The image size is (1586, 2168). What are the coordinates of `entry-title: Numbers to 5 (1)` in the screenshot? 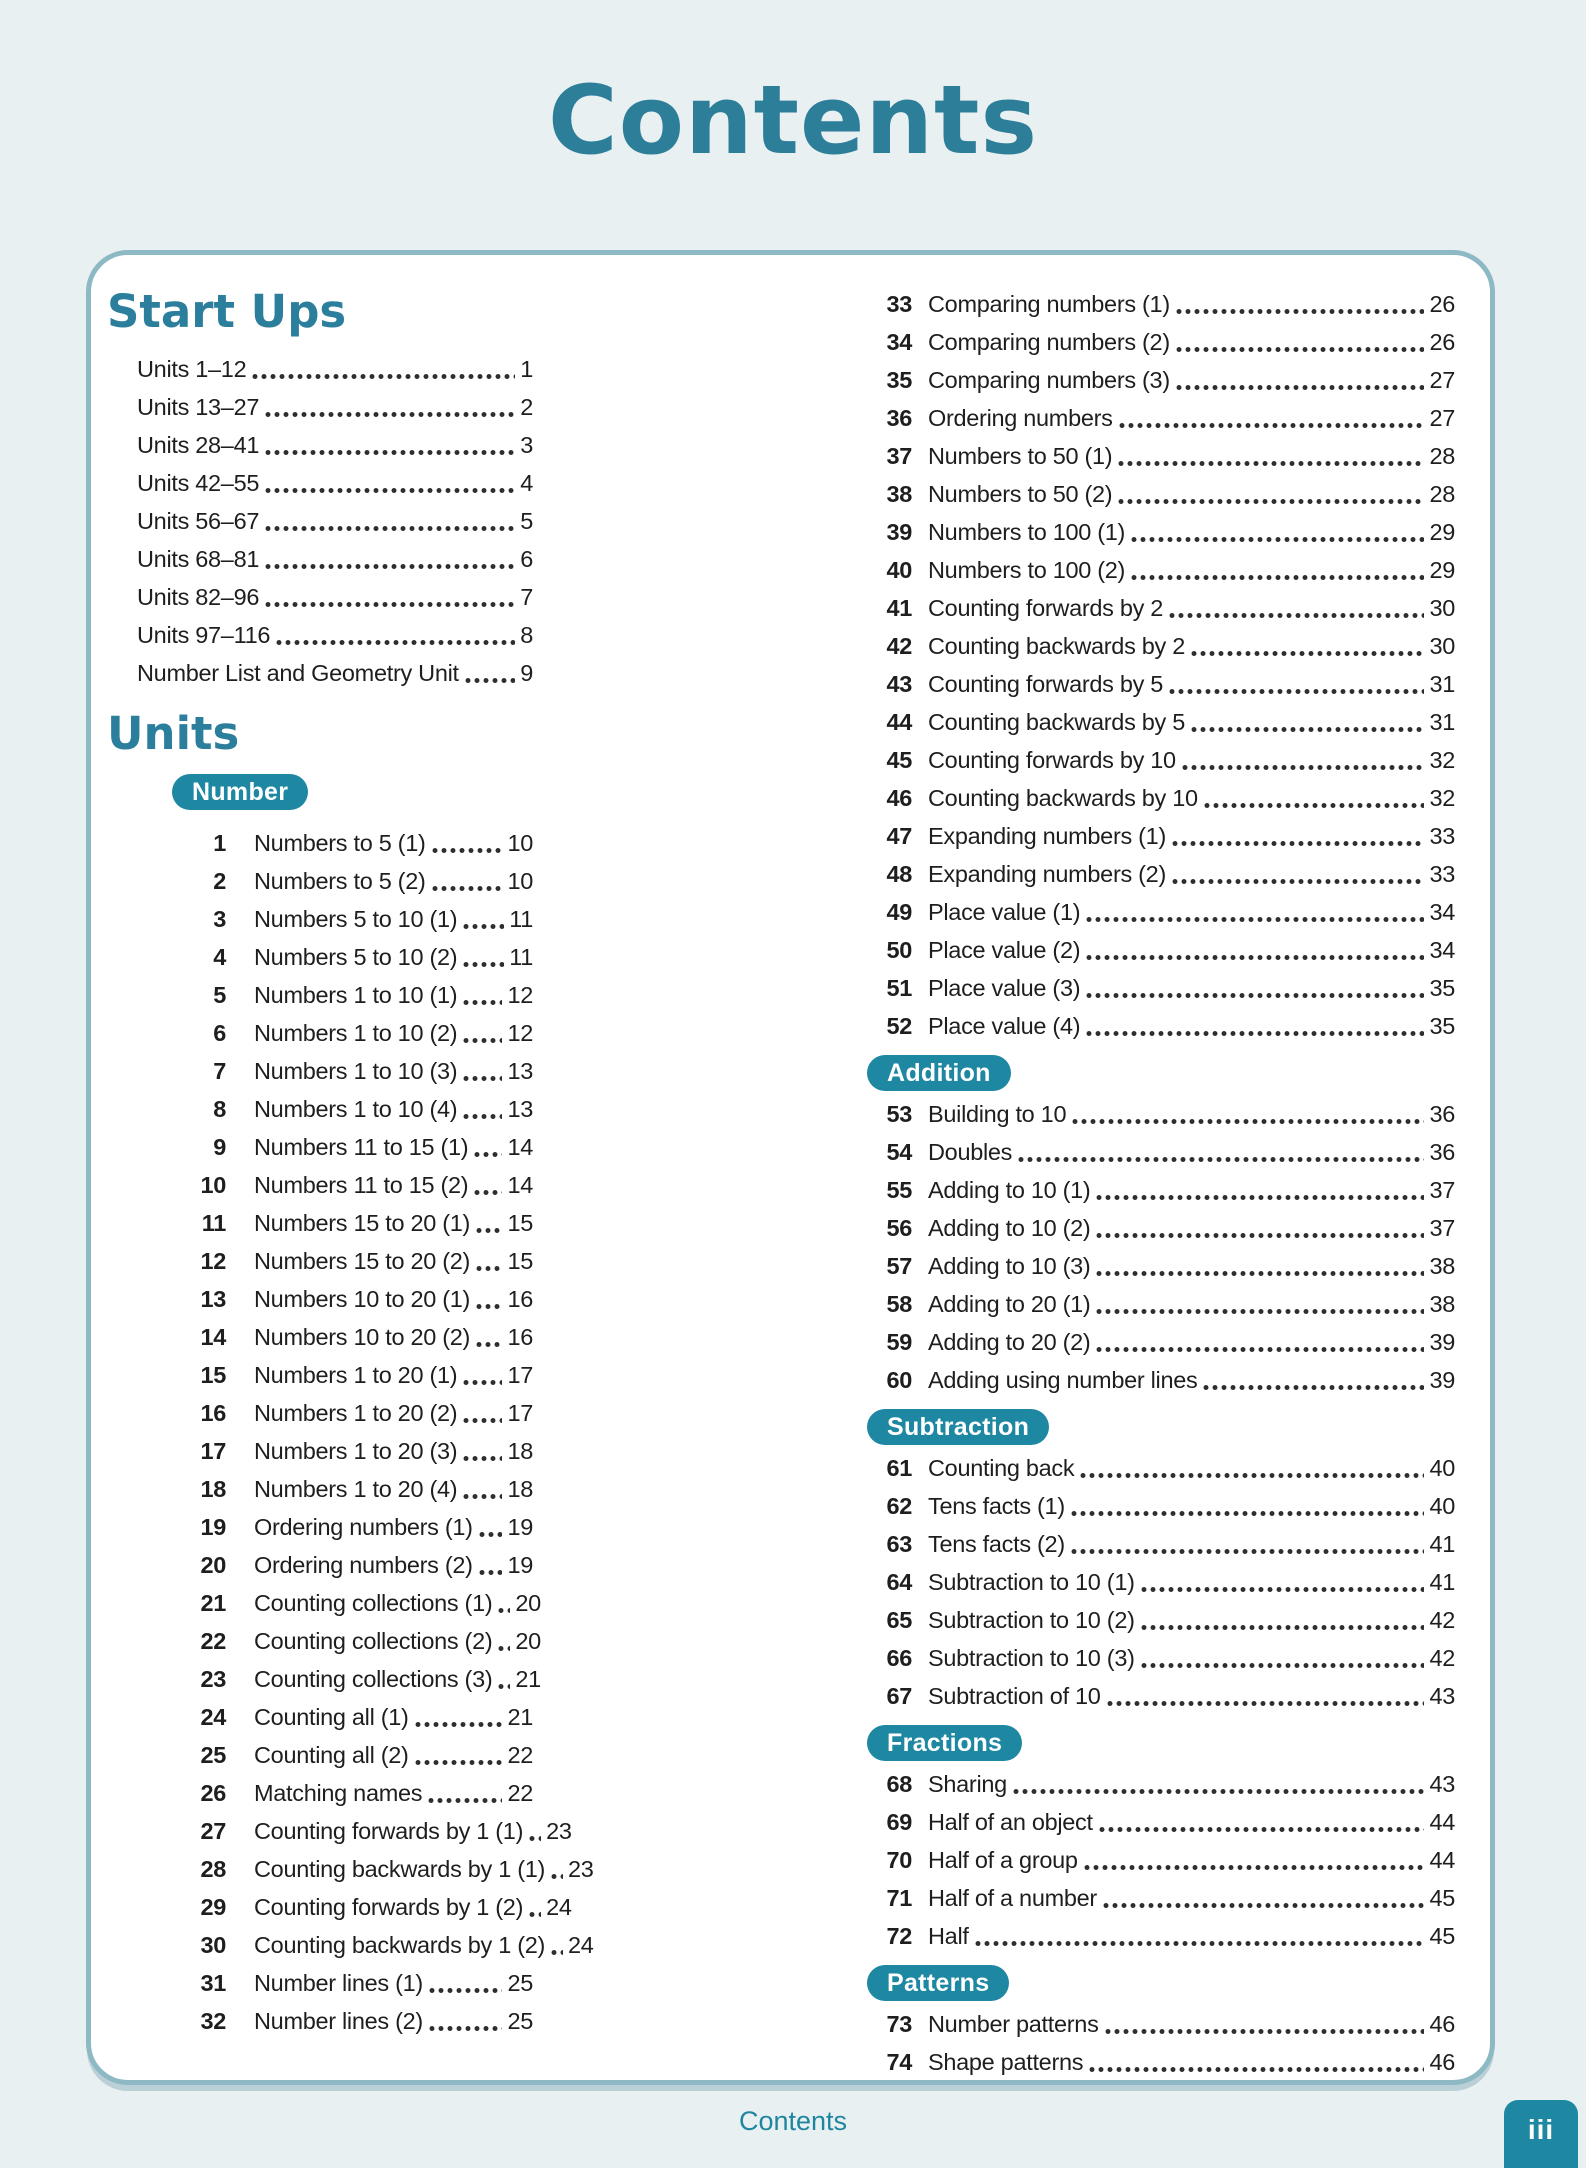 It's located at (340, 843).